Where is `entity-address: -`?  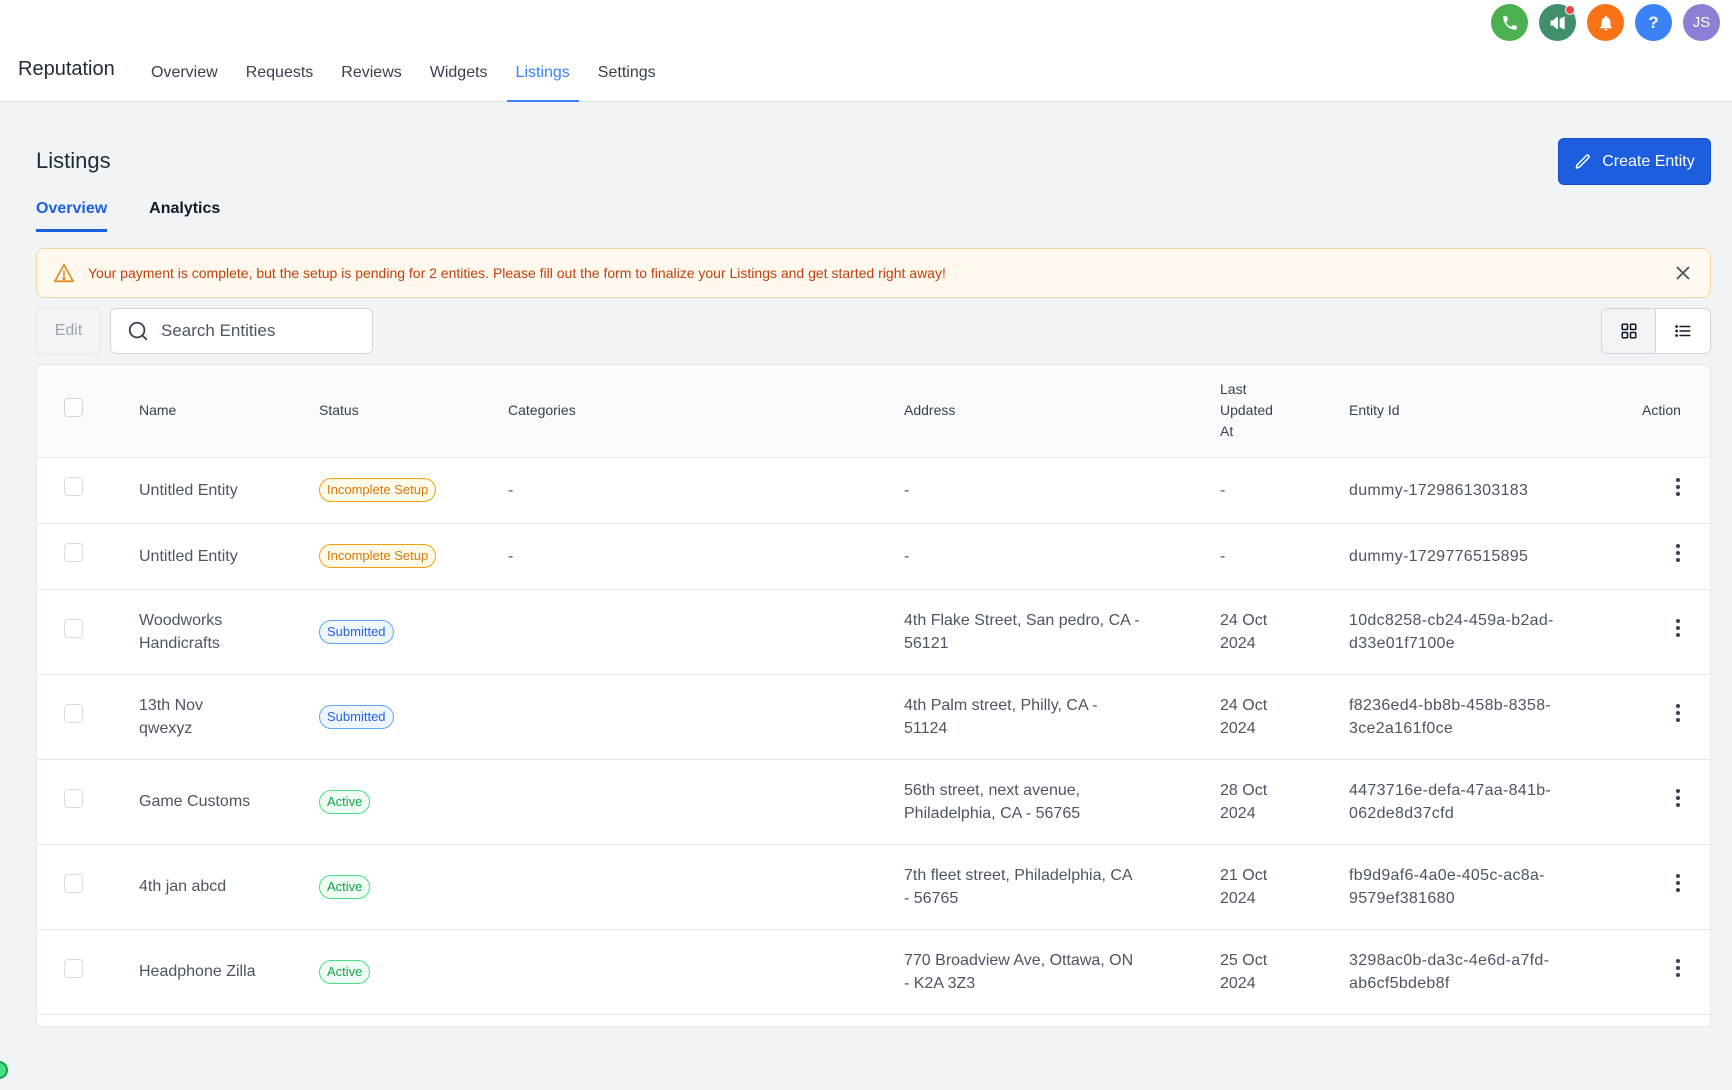 entity-address: - is located at coordinates (907, 490).